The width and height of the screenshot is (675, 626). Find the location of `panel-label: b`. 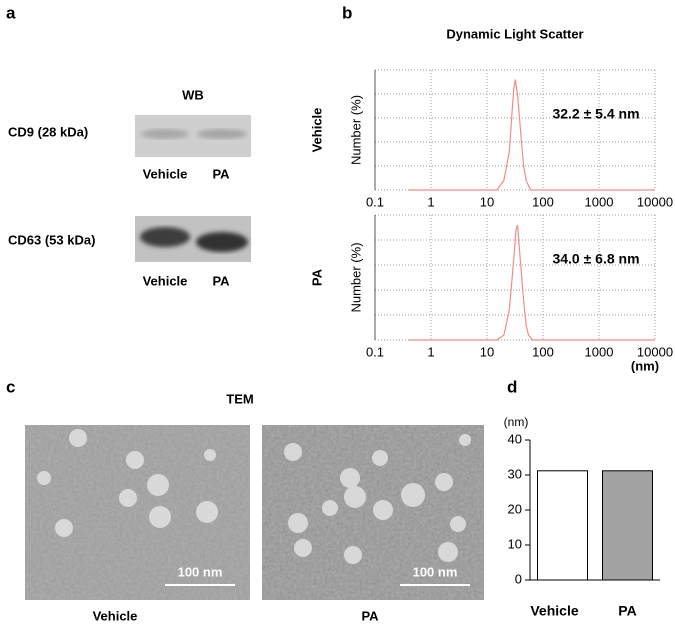

panel-label: b is located at coordinates (347, 12).